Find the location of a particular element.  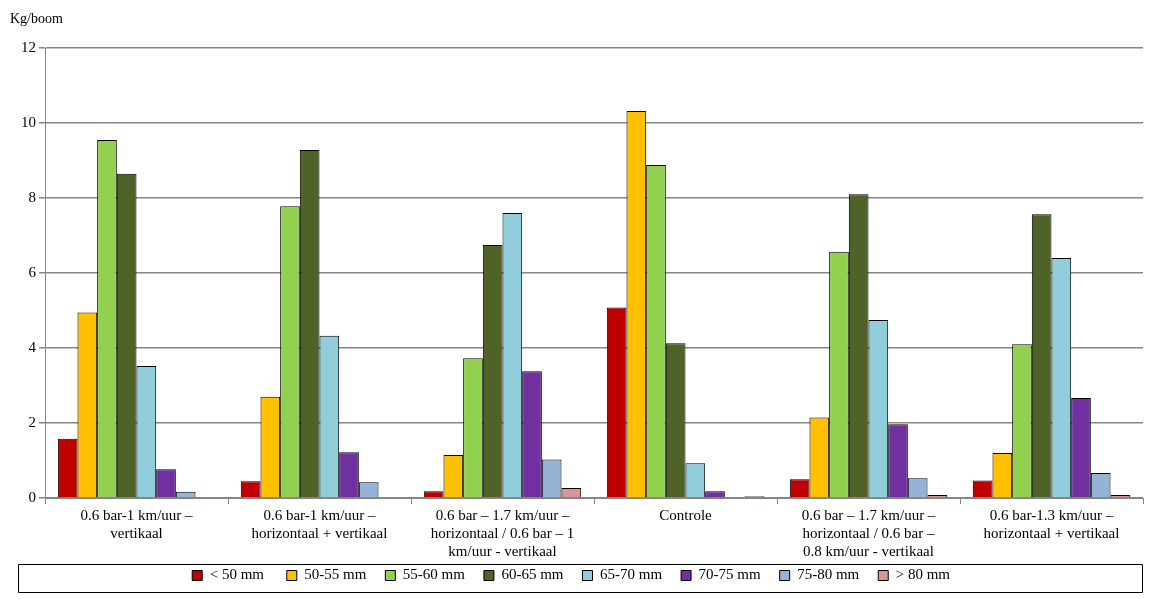

y-axis-title: Kg/boom is located at coordinates (36, 18).